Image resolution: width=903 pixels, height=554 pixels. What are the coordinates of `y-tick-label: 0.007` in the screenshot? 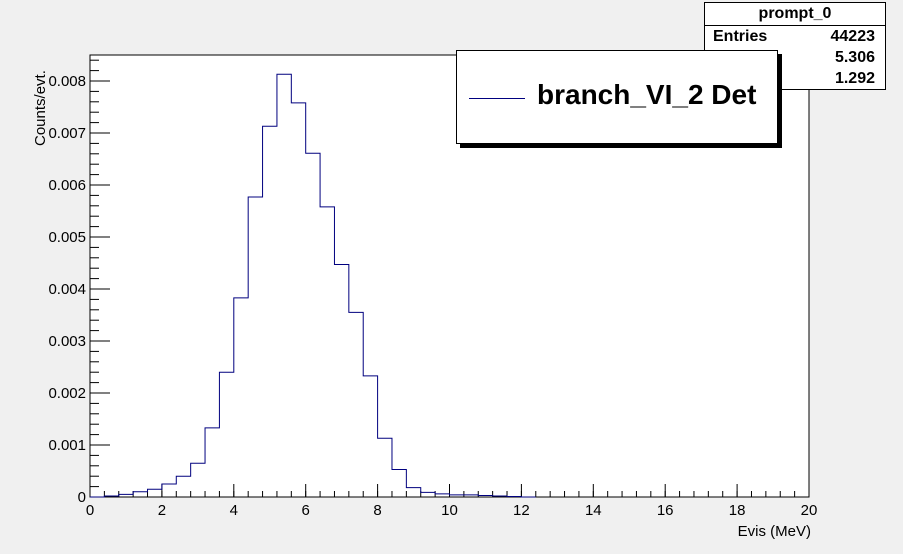 It's located at (67, 133).